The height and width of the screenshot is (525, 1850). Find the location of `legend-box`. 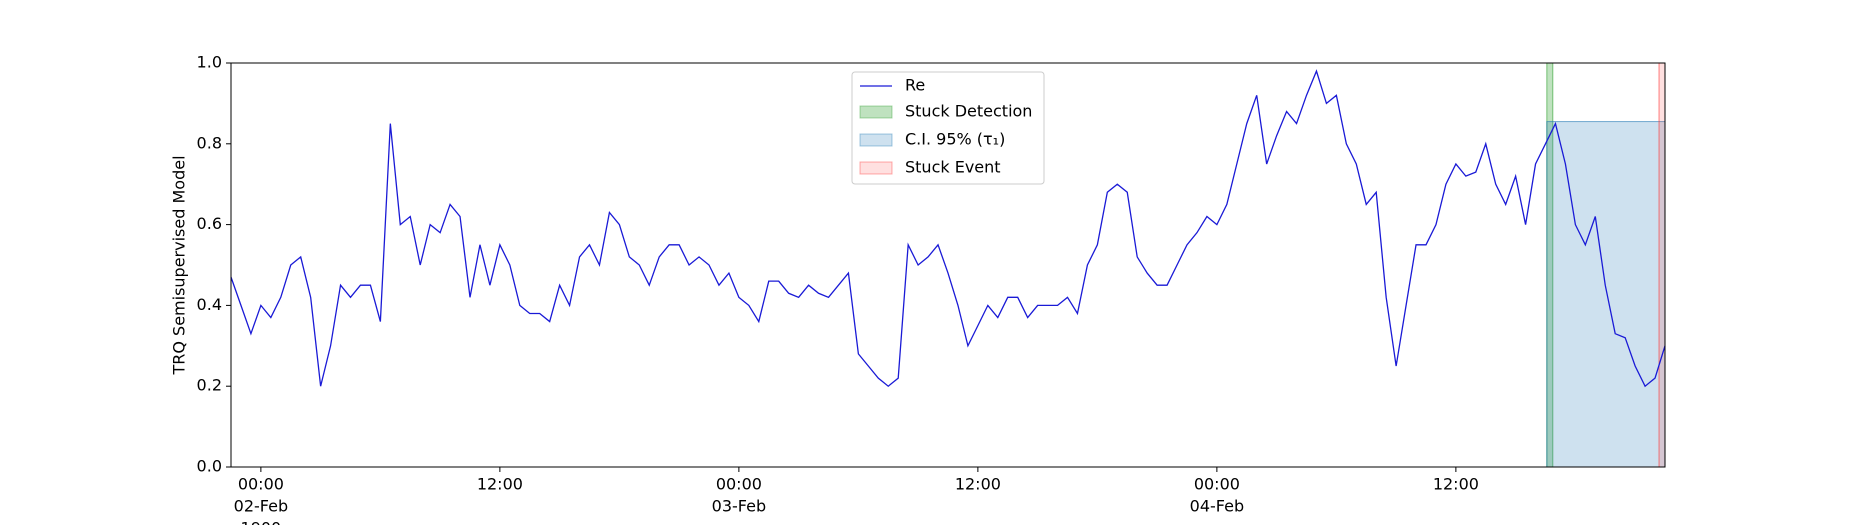

legend-box is located at coordinates (948, 128).